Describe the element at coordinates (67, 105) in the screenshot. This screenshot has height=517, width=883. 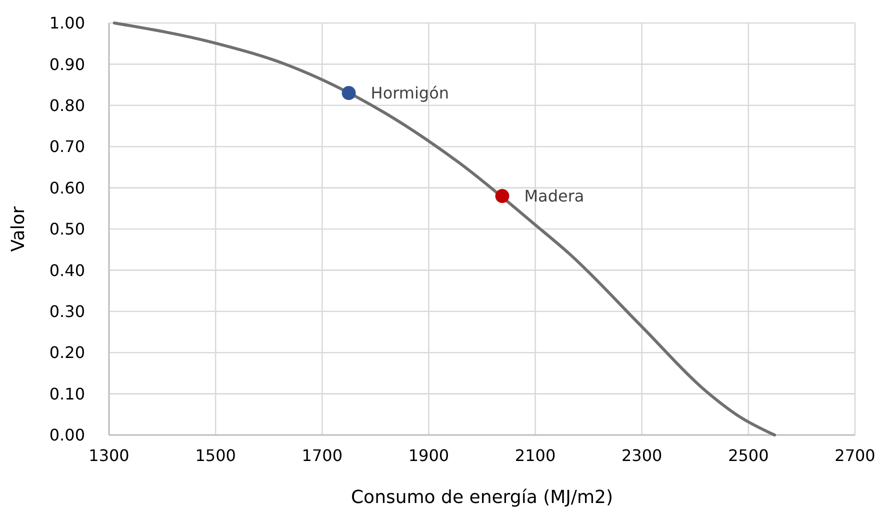
I see `y-tick-label: 0.80` at that location.